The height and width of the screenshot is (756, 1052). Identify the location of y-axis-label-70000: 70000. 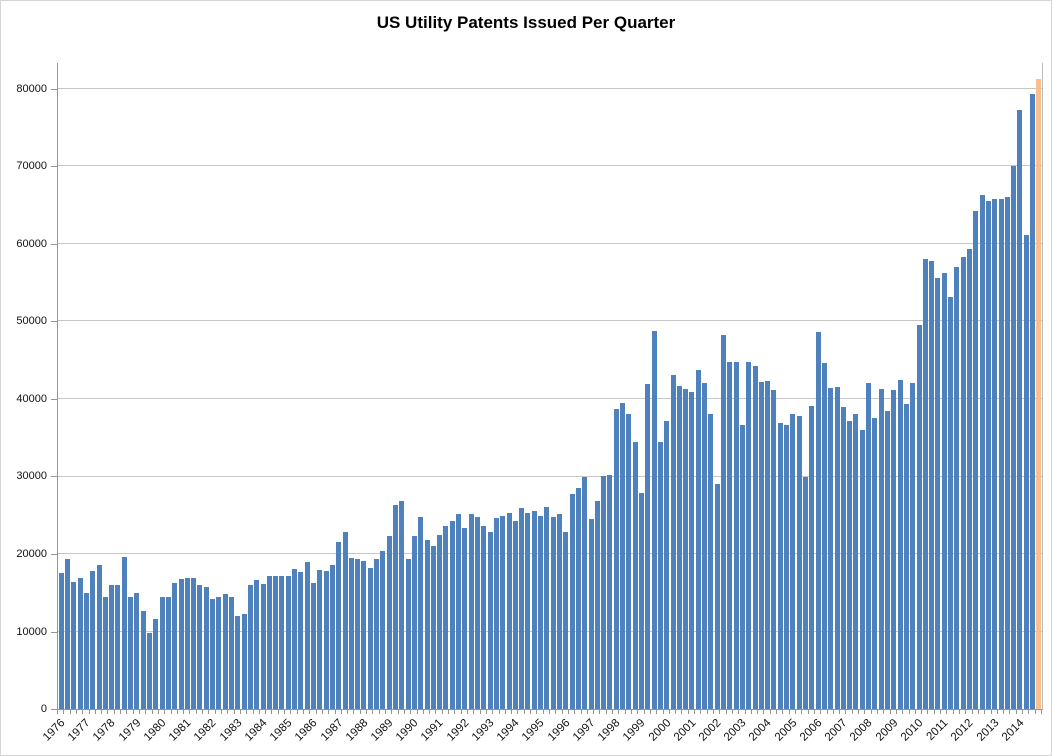
(31, 166).